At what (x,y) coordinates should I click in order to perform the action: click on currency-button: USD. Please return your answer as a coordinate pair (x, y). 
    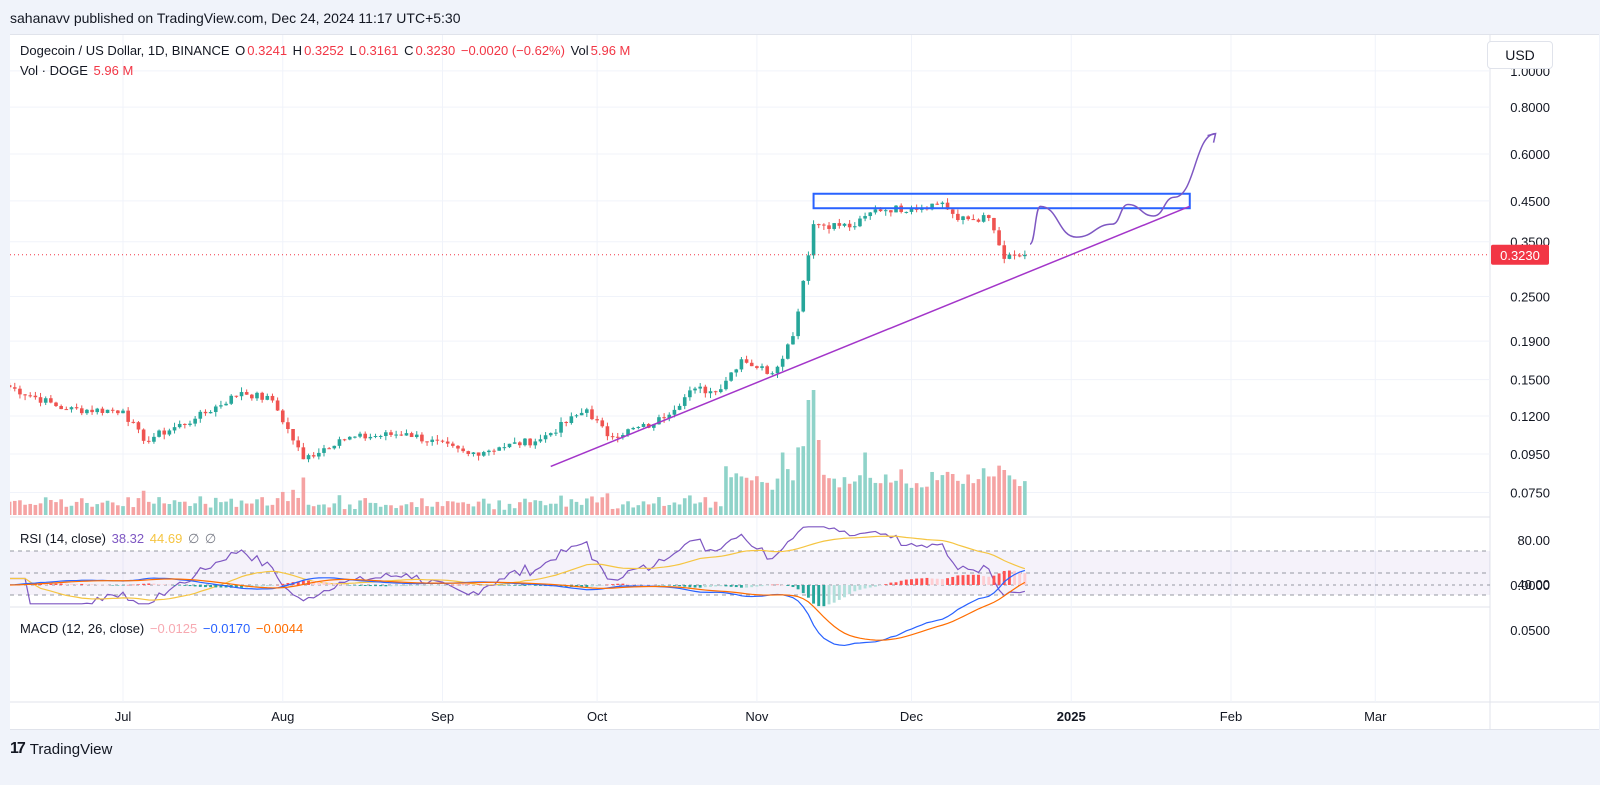
    Looking at the image, I should click on (1520, 55).